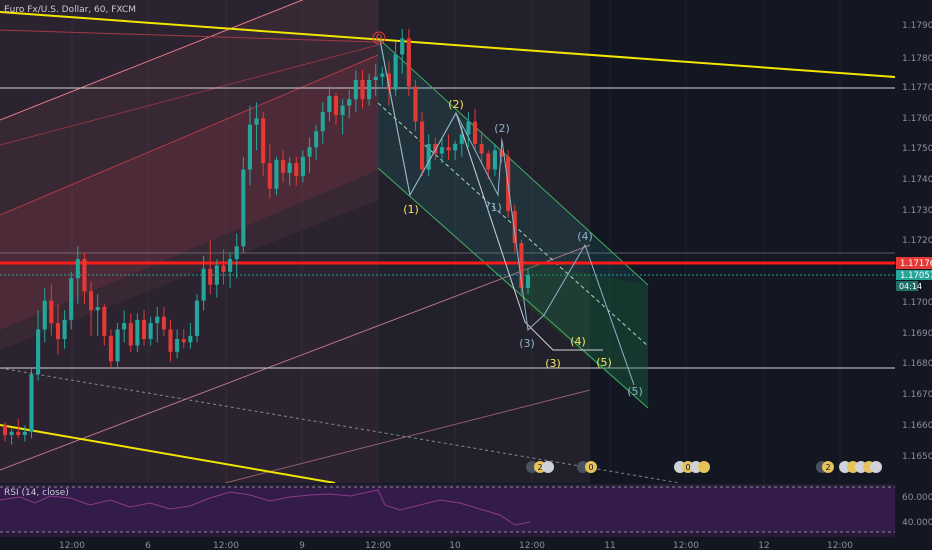 Image resolution: width=932 pixels, height=550 pixels. I want to click on wave-label-y2: (2), so click(456, 104).